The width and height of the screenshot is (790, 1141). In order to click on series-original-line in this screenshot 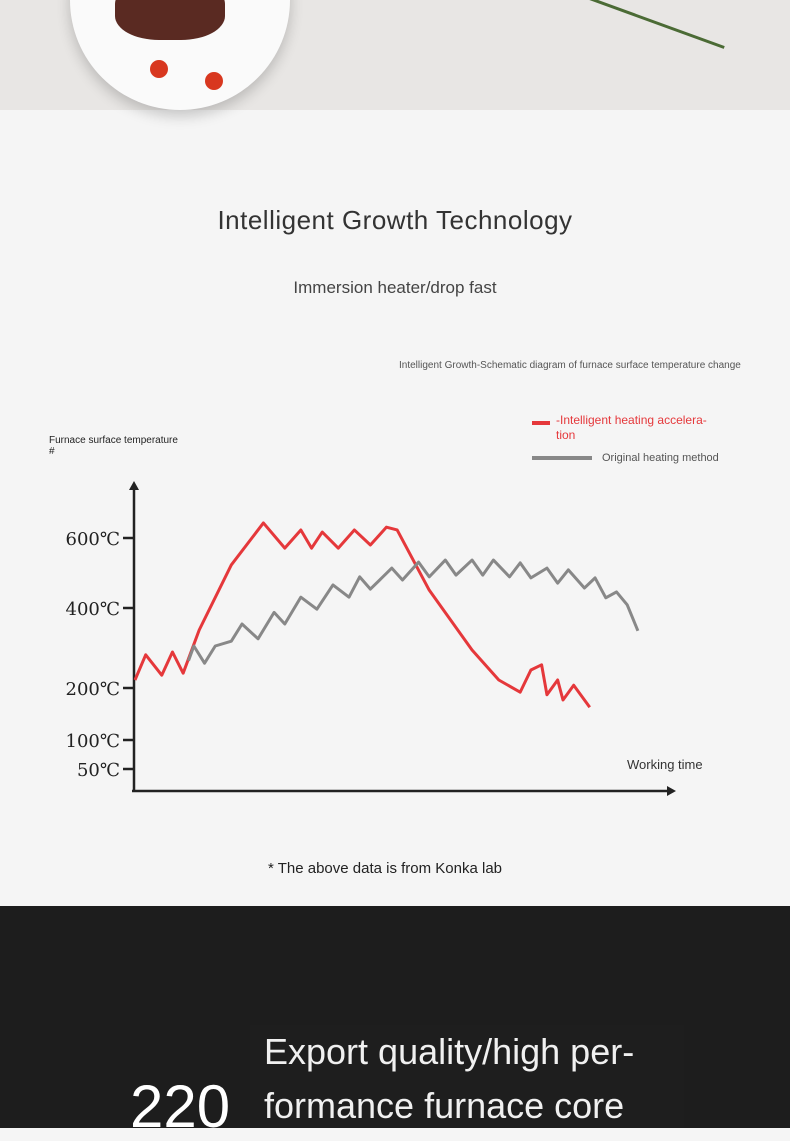, I will do `click(413, 611)`.